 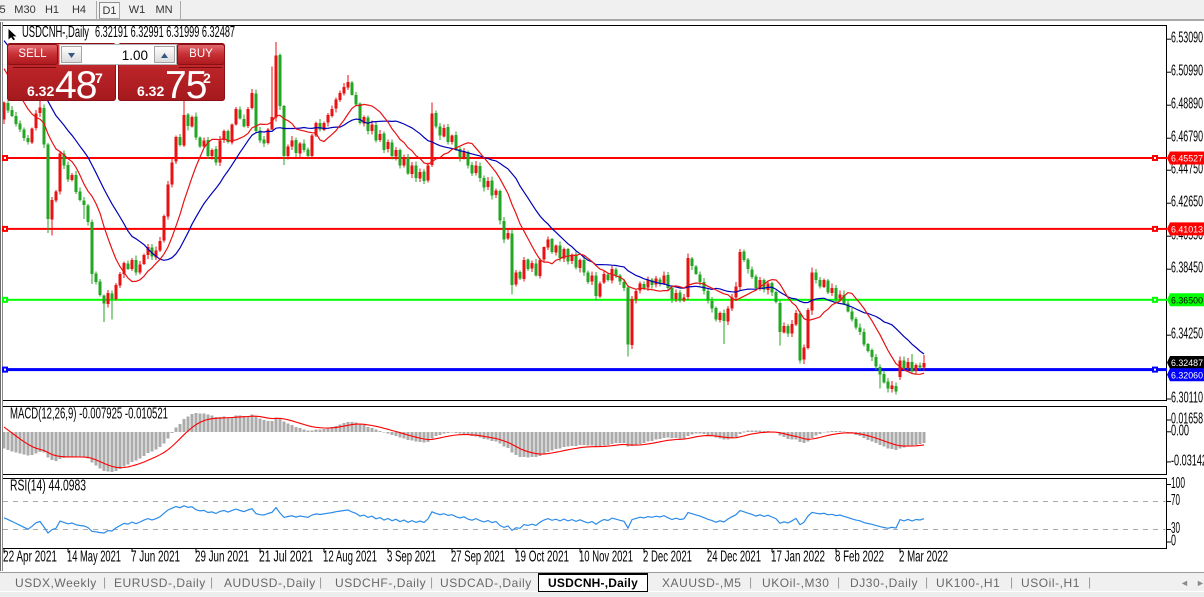 I want to click on svg-text: 0.00, so click(x=1180, y=430).